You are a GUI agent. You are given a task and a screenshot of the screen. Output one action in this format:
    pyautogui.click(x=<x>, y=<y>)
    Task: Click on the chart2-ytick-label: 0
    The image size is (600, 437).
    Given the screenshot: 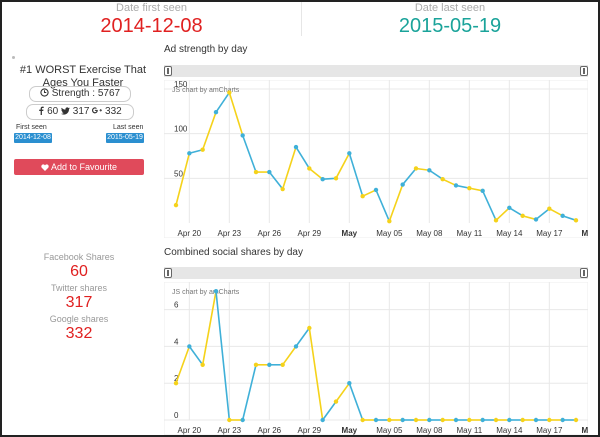 What is the action you would take?
    pyautogui.click(x=176, y=415)
    